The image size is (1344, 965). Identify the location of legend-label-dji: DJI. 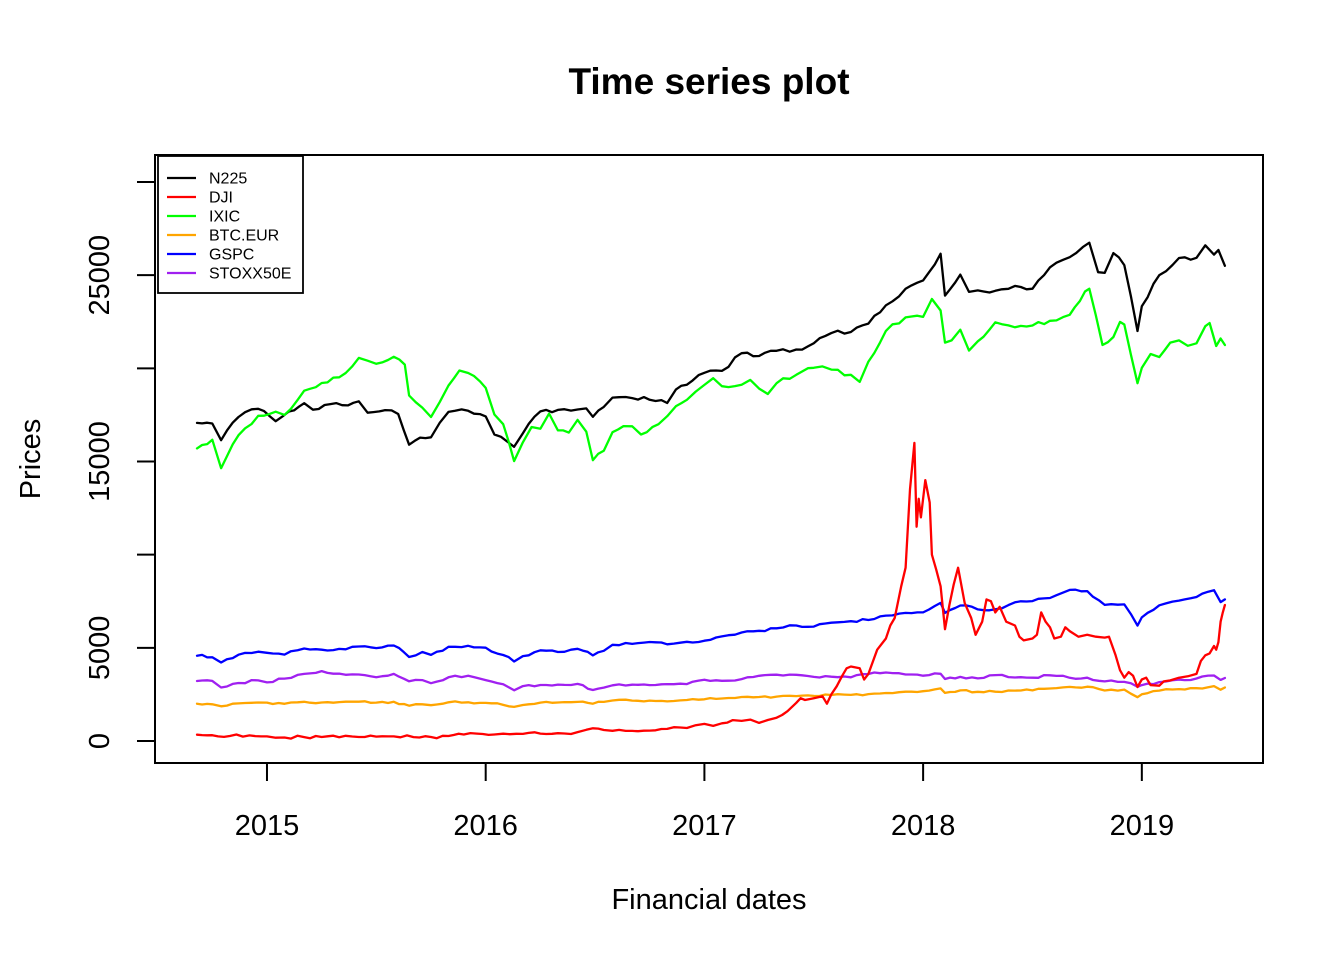
(221, 198).